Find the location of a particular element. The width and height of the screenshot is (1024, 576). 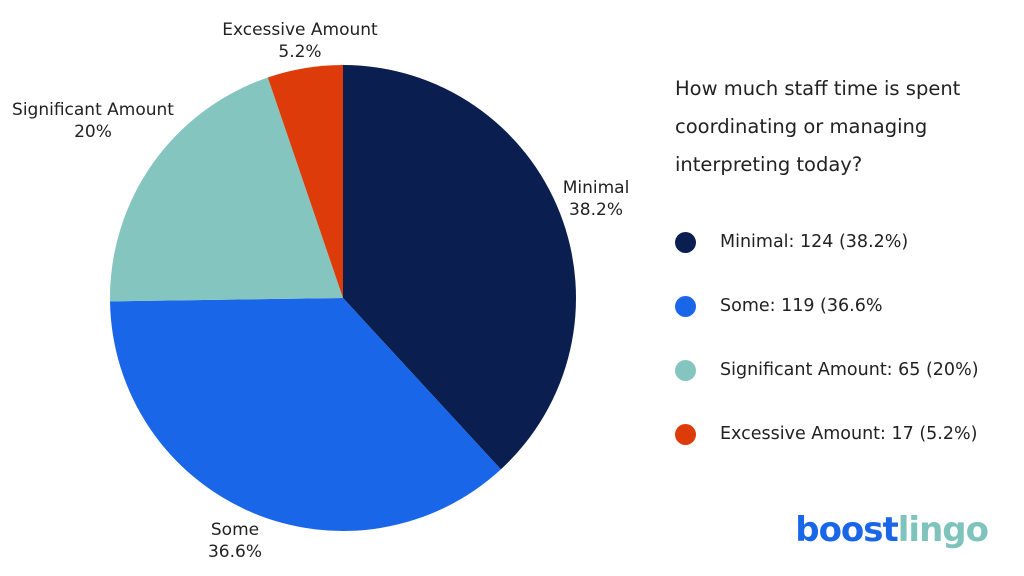

slice-label-minimal: Minimal 38.2% is located at coordinates (596, 199).